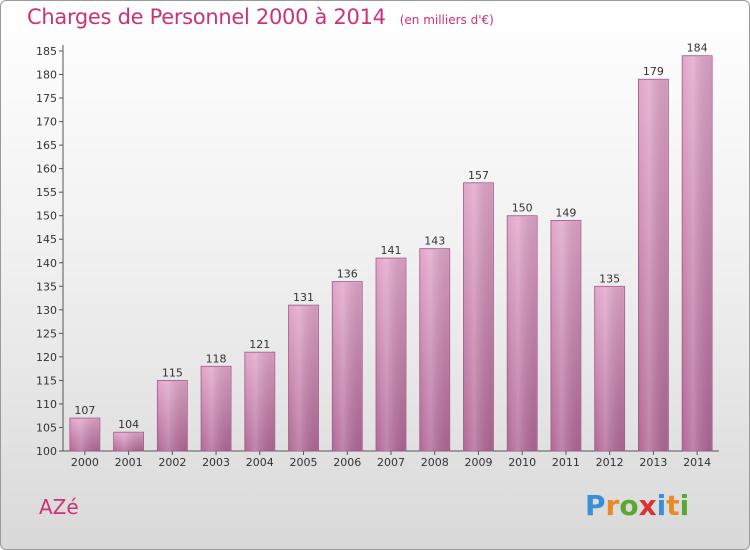 This screenshot has height=550, width=750. I want to click on bar-value-label: 118, so click(216, 358).